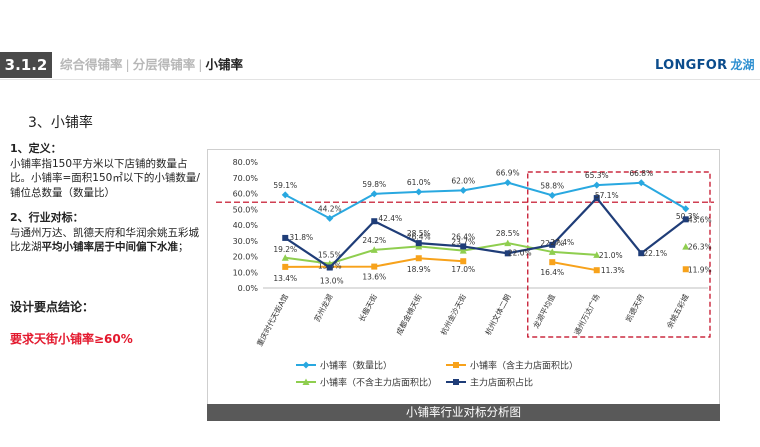 The height and width of the screenshot is (447, 760). I want to click on page-subtitle: 3、小铺率, so click(60, 123).